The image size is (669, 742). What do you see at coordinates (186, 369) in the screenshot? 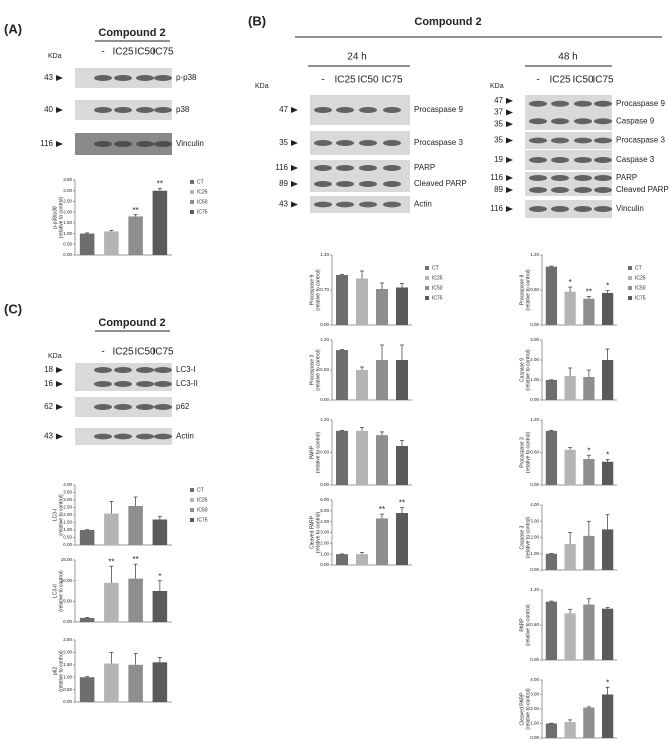
I see `protein-label: LC3-I` at bounding box center [186, 369].